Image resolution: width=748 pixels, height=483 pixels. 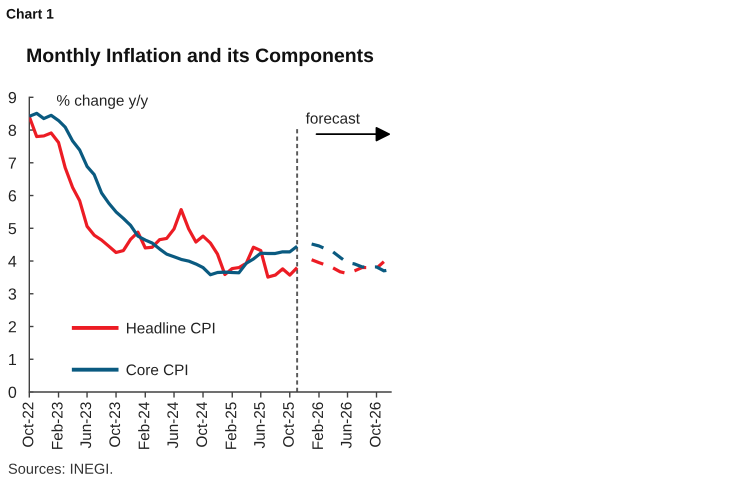 I want to click on y-tick-label: 8, so click(x=12, y=130).